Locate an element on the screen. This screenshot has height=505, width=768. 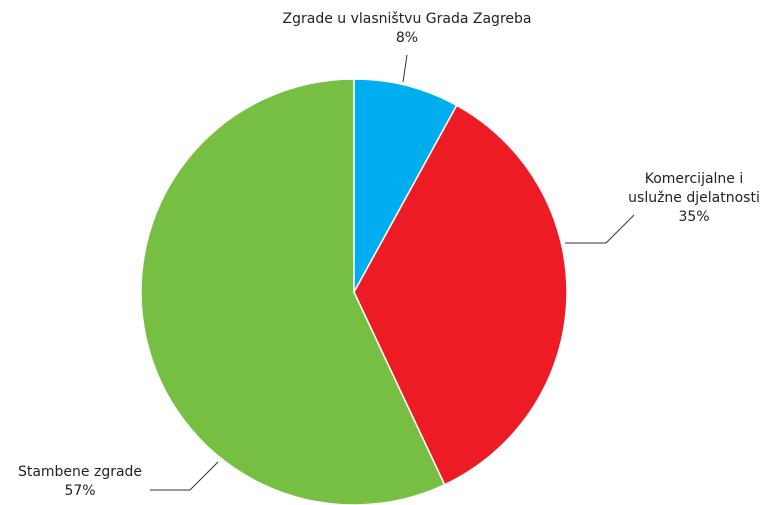
category-label: Stambene zgrade is located at coordinates (80, 472).